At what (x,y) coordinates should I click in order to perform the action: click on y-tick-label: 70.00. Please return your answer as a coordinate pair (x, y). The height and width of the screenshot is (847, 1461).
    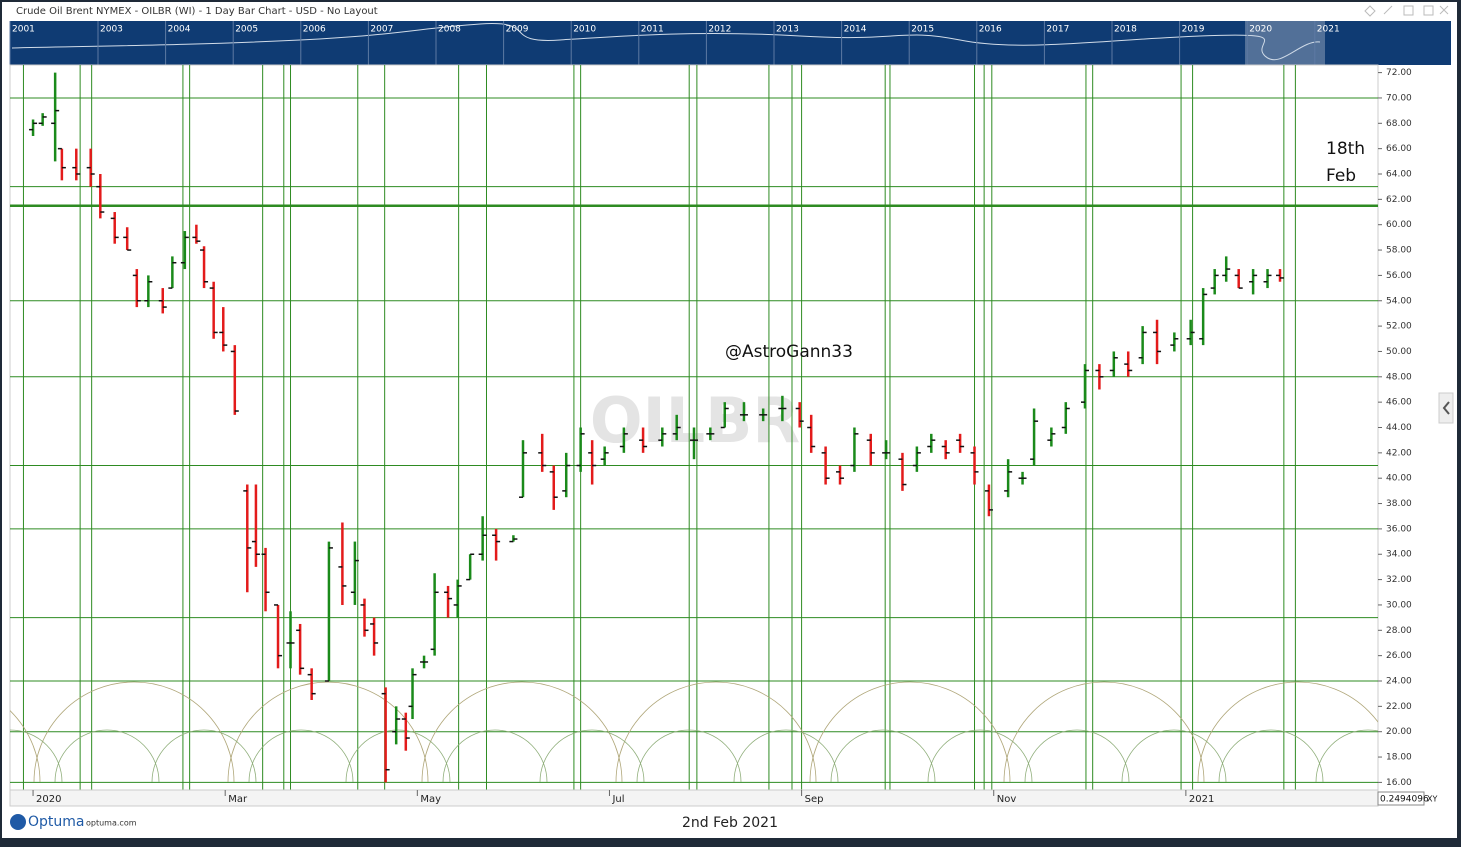
    Looking at the image, I should click on (1399, 98).